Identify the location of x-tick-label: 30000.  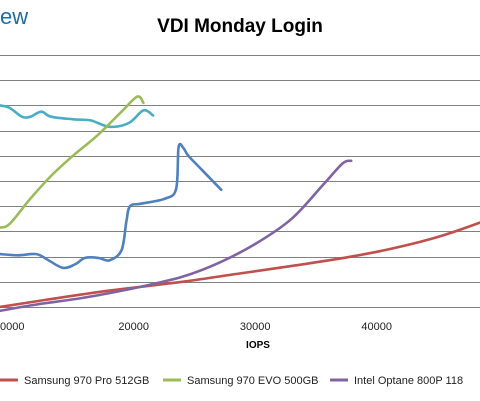
(255, 327).